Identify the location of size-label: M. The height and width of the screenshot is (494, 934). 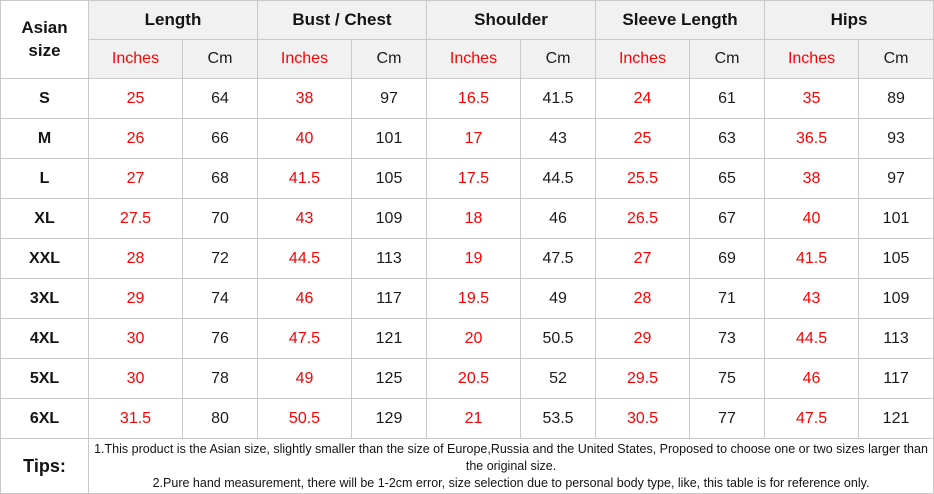
(44, 138).